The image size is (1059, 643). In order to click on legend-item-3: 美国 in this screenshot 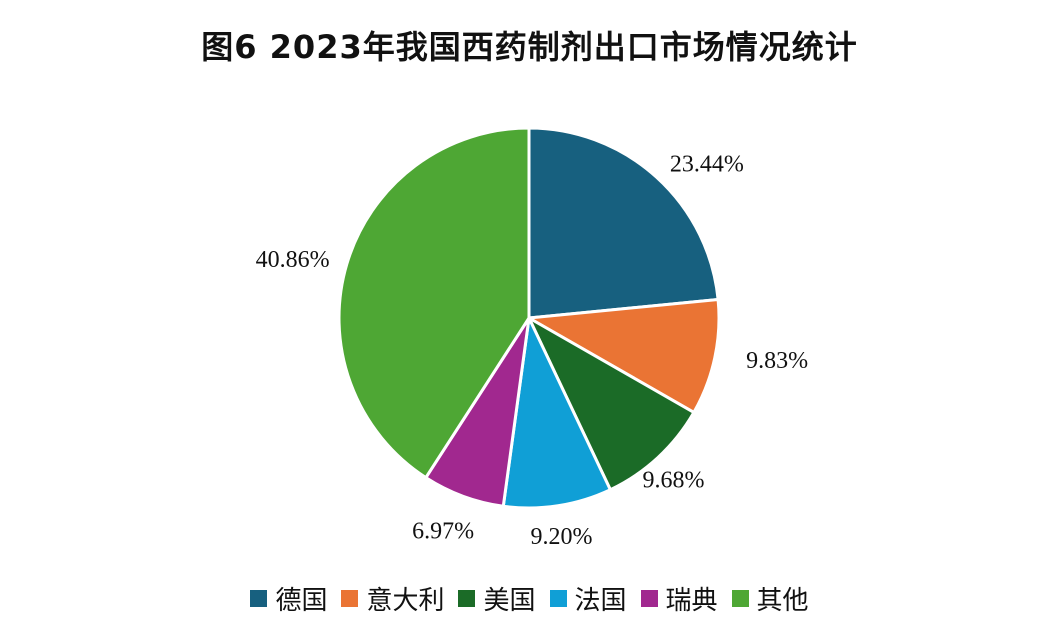, I will do `click(497, 598)`.